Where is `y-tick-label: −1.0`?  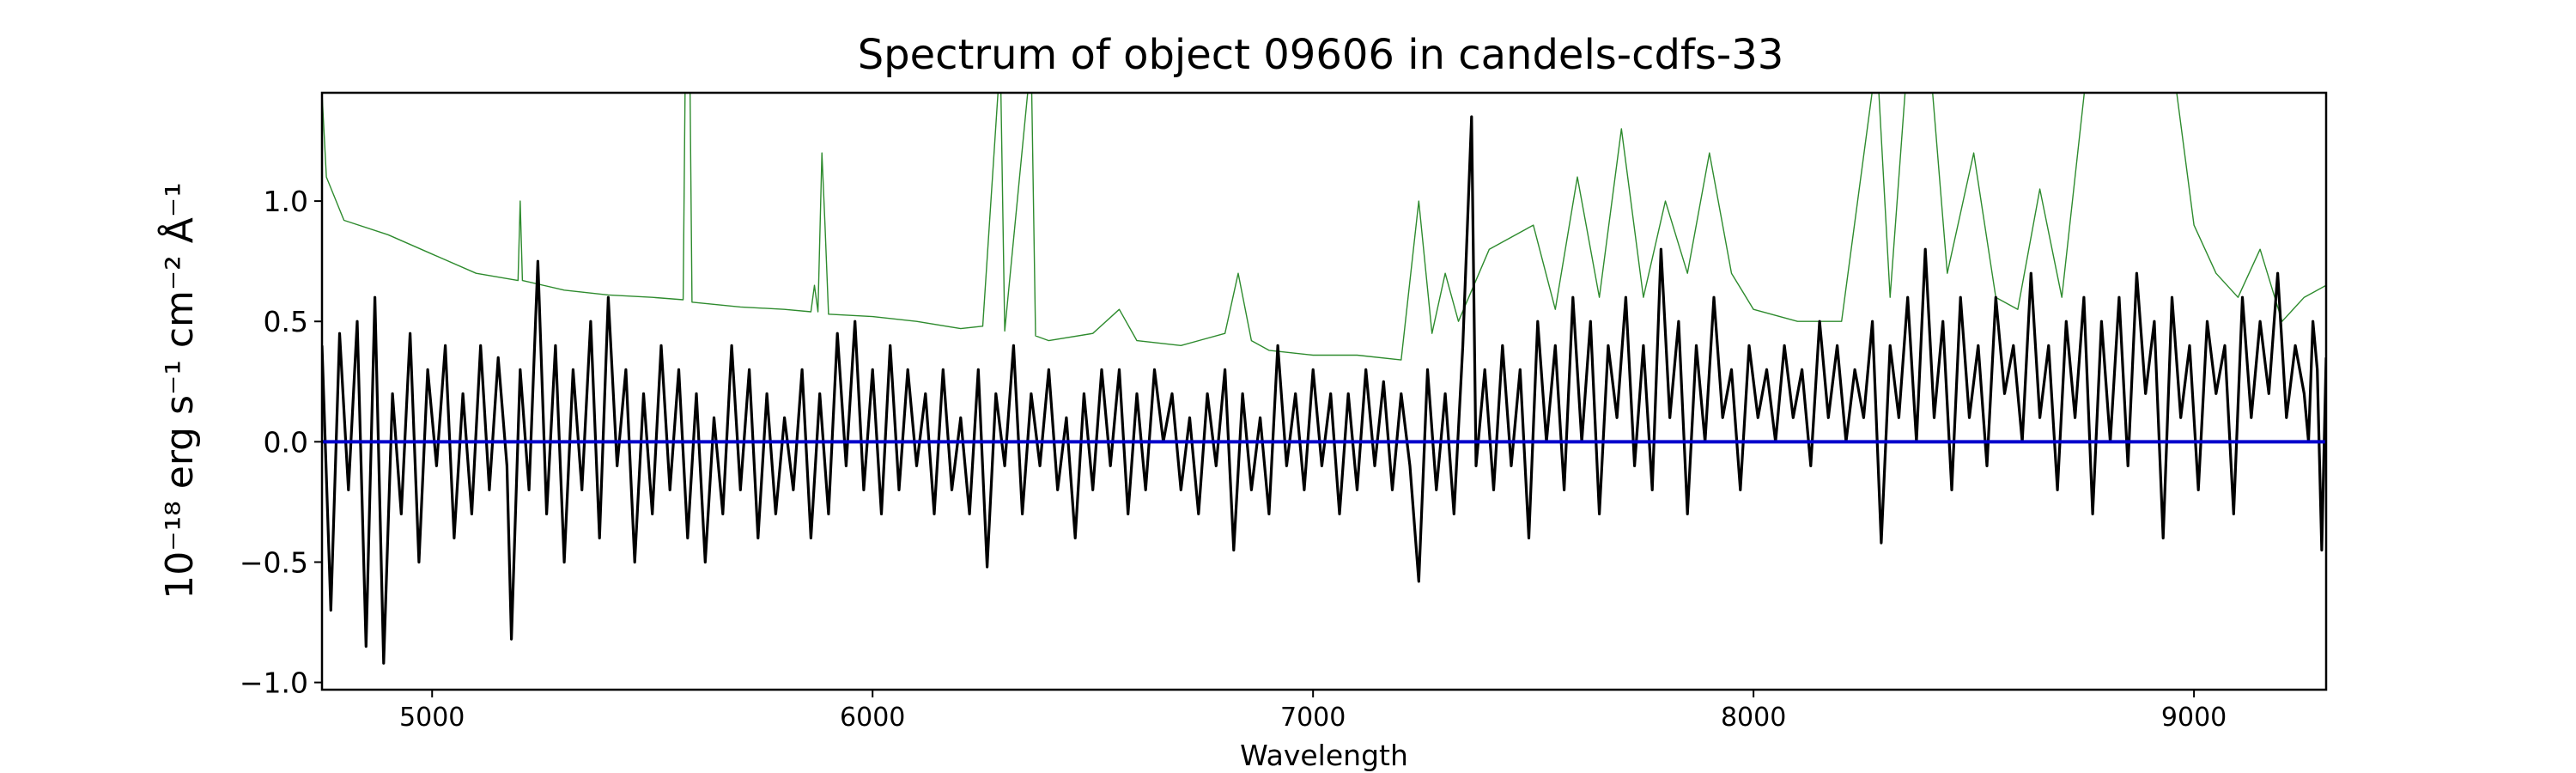
y-tick-label: −1.0 is located at coordinates (274, 683).